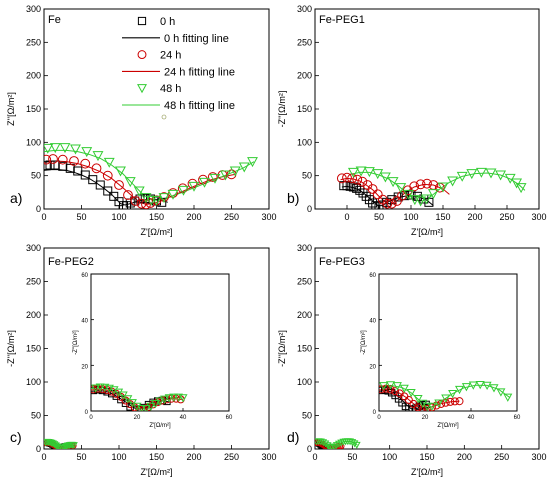  I want to click on legend-label: 0 h fitting line, so click(196, 39).